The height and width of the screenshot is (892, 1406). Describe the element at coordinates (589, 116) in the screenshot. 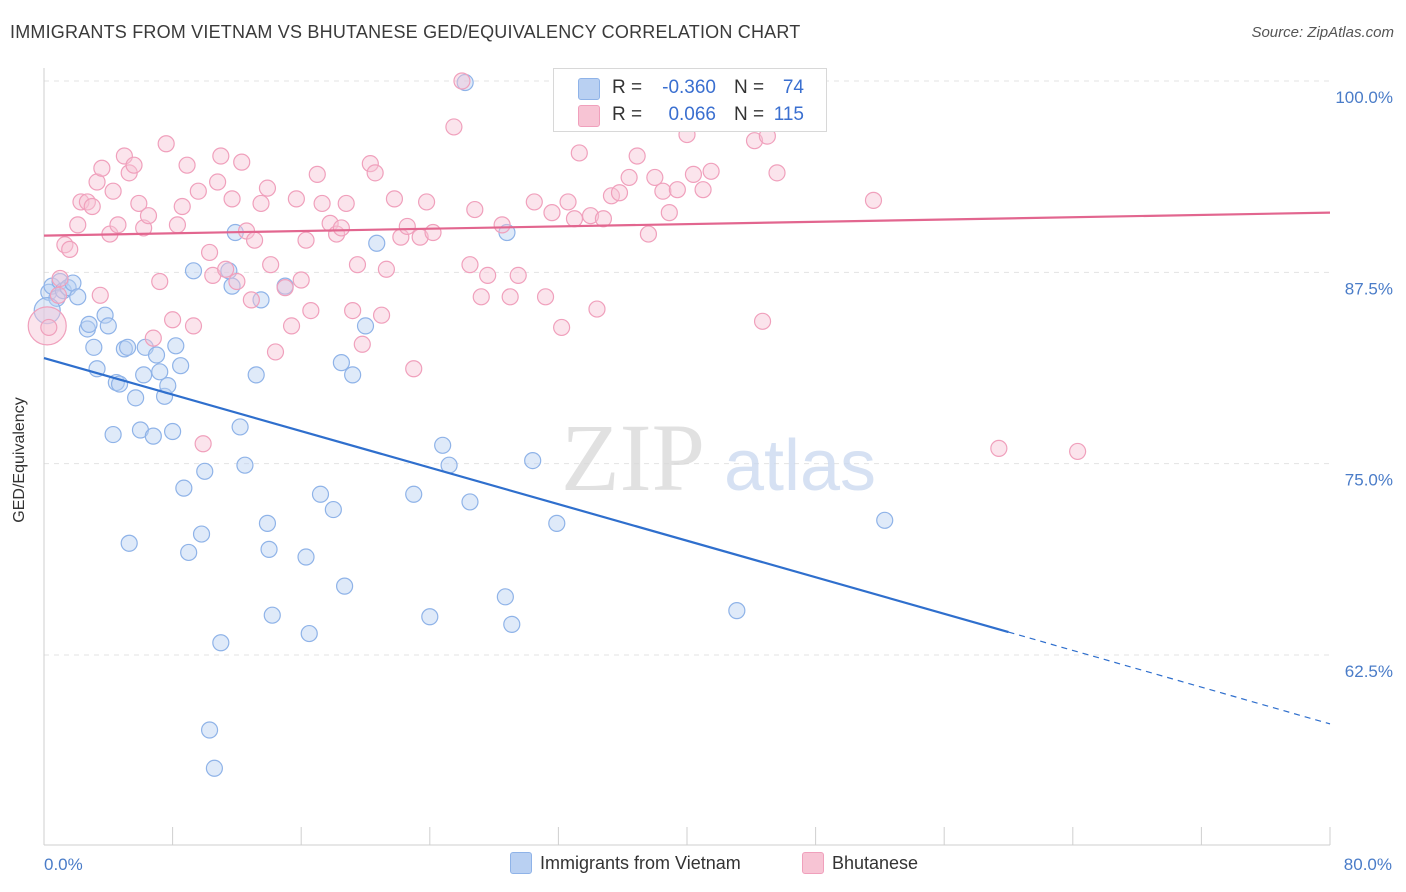

I see `legend-swatch-pink` at that location.